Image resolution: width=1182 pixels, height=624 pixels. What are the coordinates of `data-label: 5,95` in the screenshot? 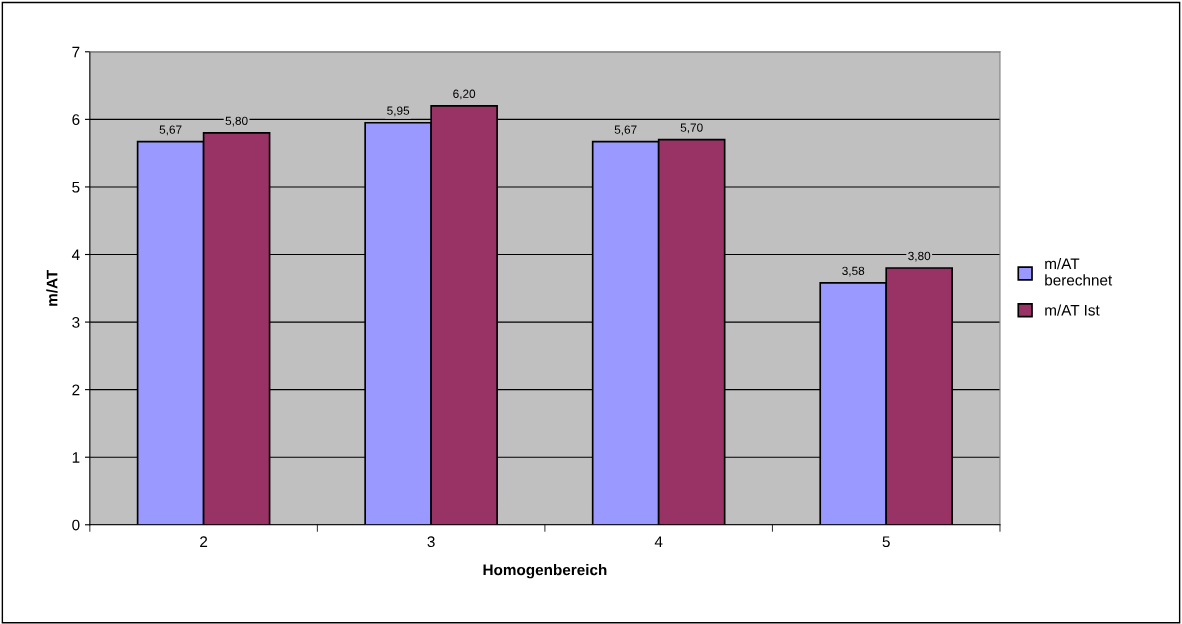 It's located at (398, 111).